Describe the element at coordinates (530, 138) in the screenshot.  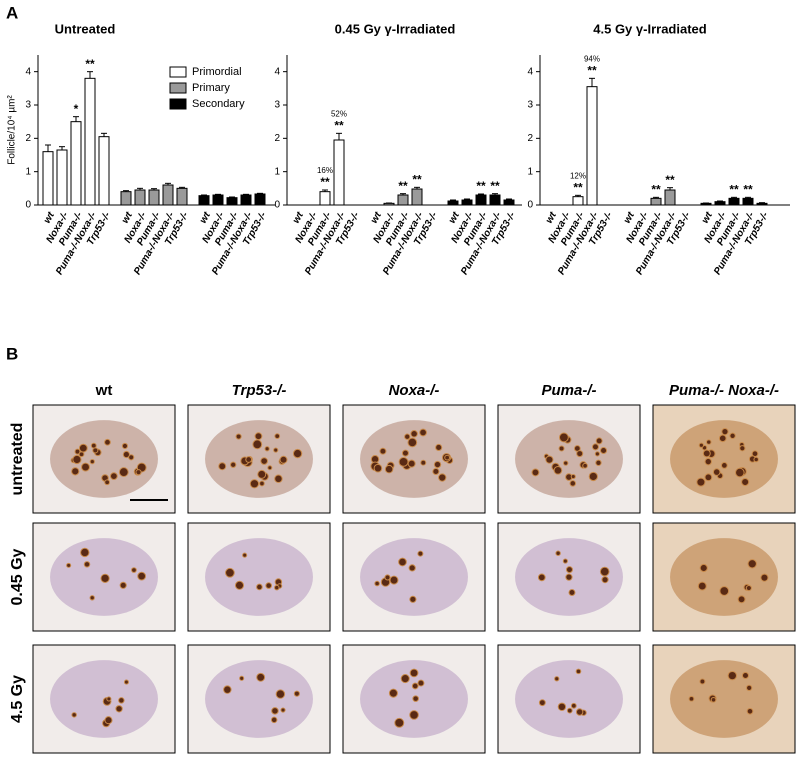
I see `y-tick-label: 2` at that location.